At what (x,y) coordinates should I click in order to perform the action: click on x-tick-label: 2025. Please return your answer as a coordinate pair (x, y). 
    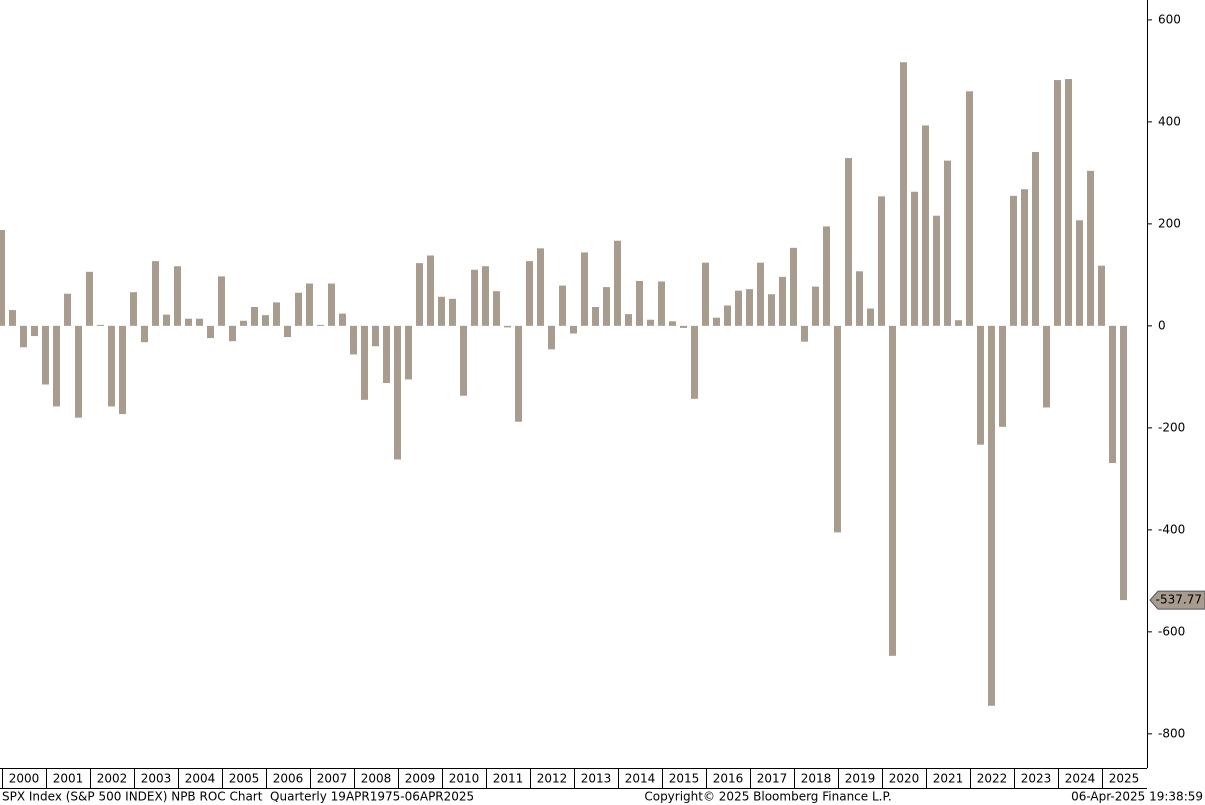
    Looking at the image, I should click on (1124, 779).